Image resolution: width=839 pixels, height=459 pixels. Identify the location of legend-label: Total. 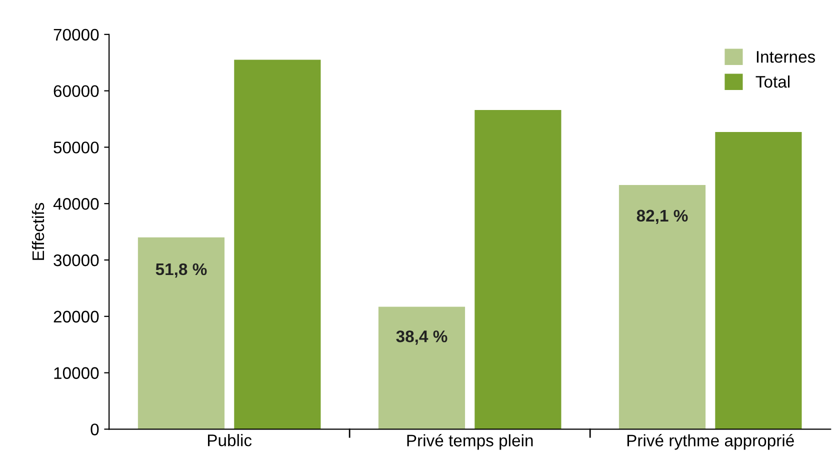
(773, 81).